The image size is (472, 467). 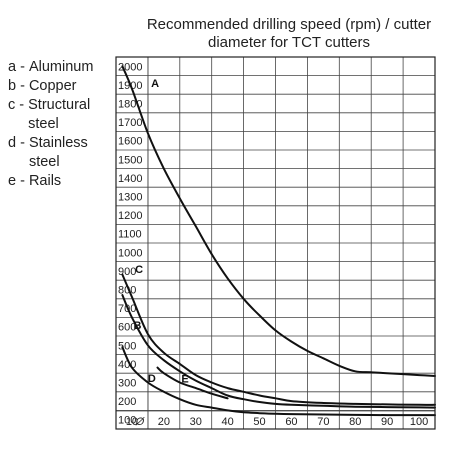 What do you see at coordinates (130, 253) in the screenshot?
I see `y-tick-label: 1000` at bounding box center [130, 253].